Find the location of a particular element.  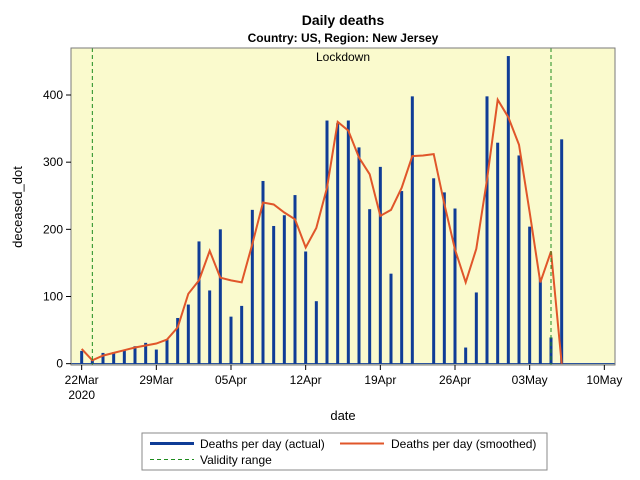

chart-title: Daily deaths is located at coordinates (343, 20).